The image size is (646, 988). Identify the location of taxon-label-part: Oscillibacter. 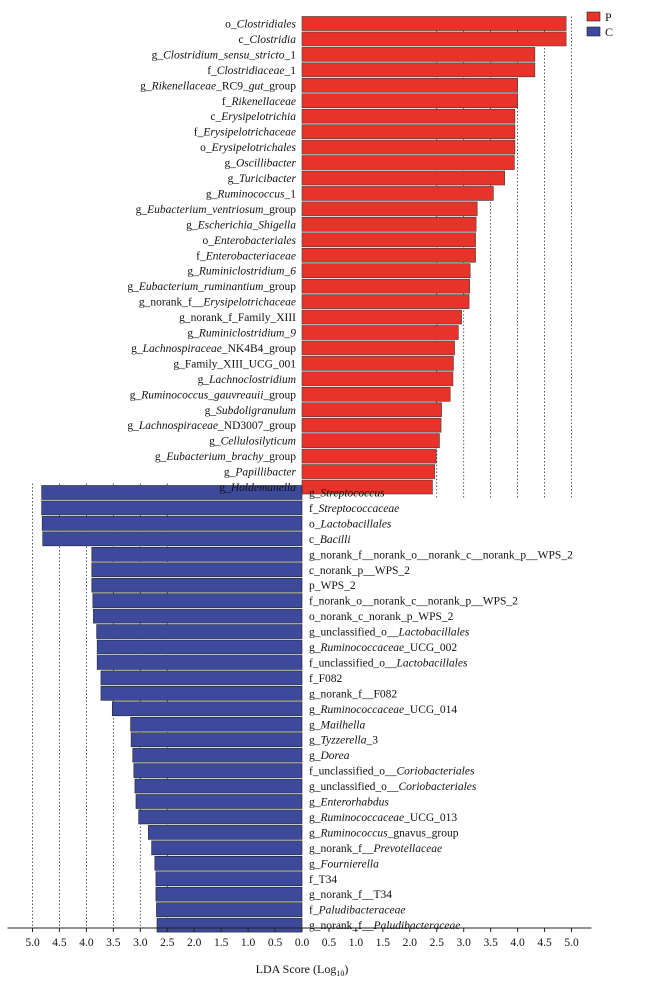
(266, 164).